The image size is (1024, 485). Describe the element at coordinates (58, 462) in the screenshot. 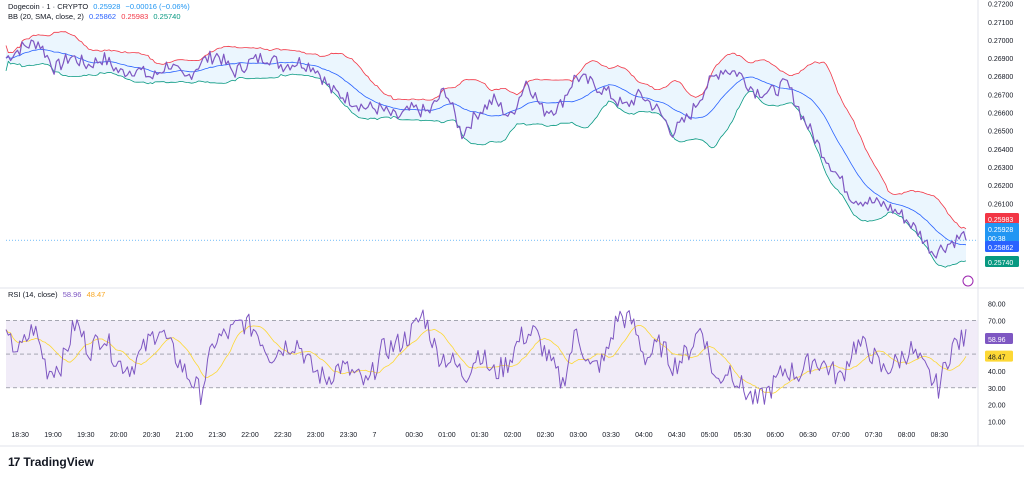

I see `brand-name: TradingView` at that location.